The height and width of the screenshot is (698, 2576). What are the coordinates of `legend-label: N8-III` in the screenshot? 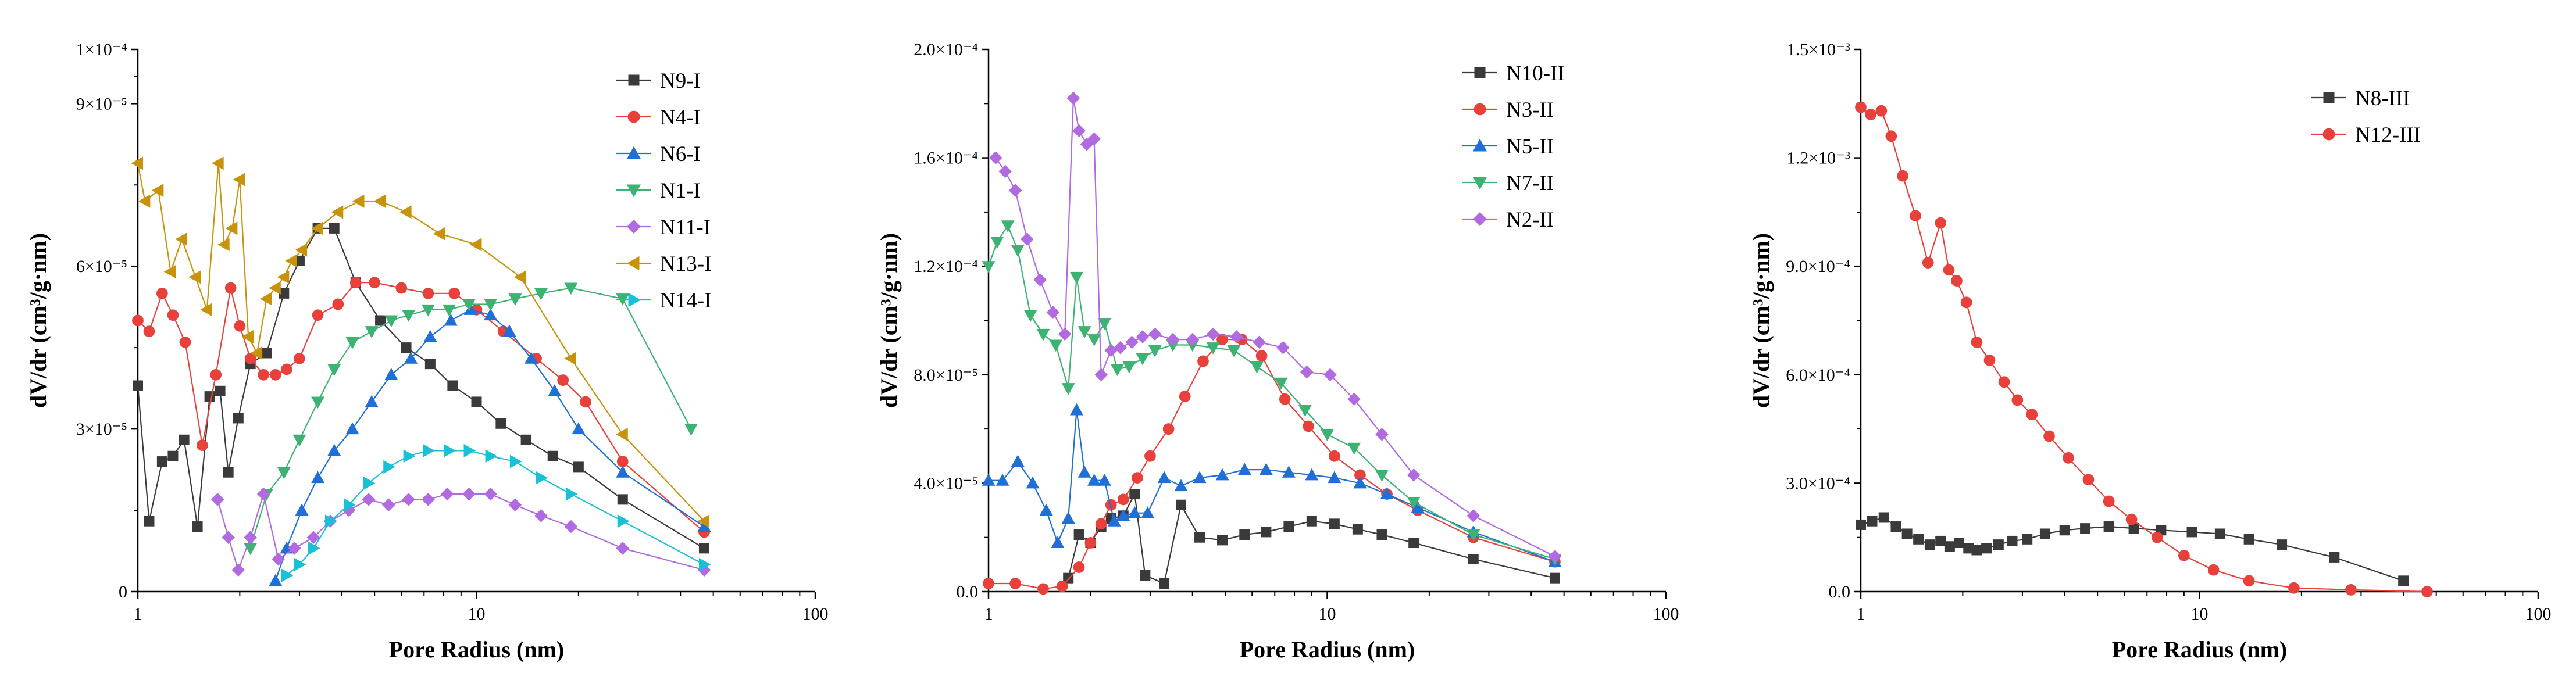 It's located at (2383, 99).